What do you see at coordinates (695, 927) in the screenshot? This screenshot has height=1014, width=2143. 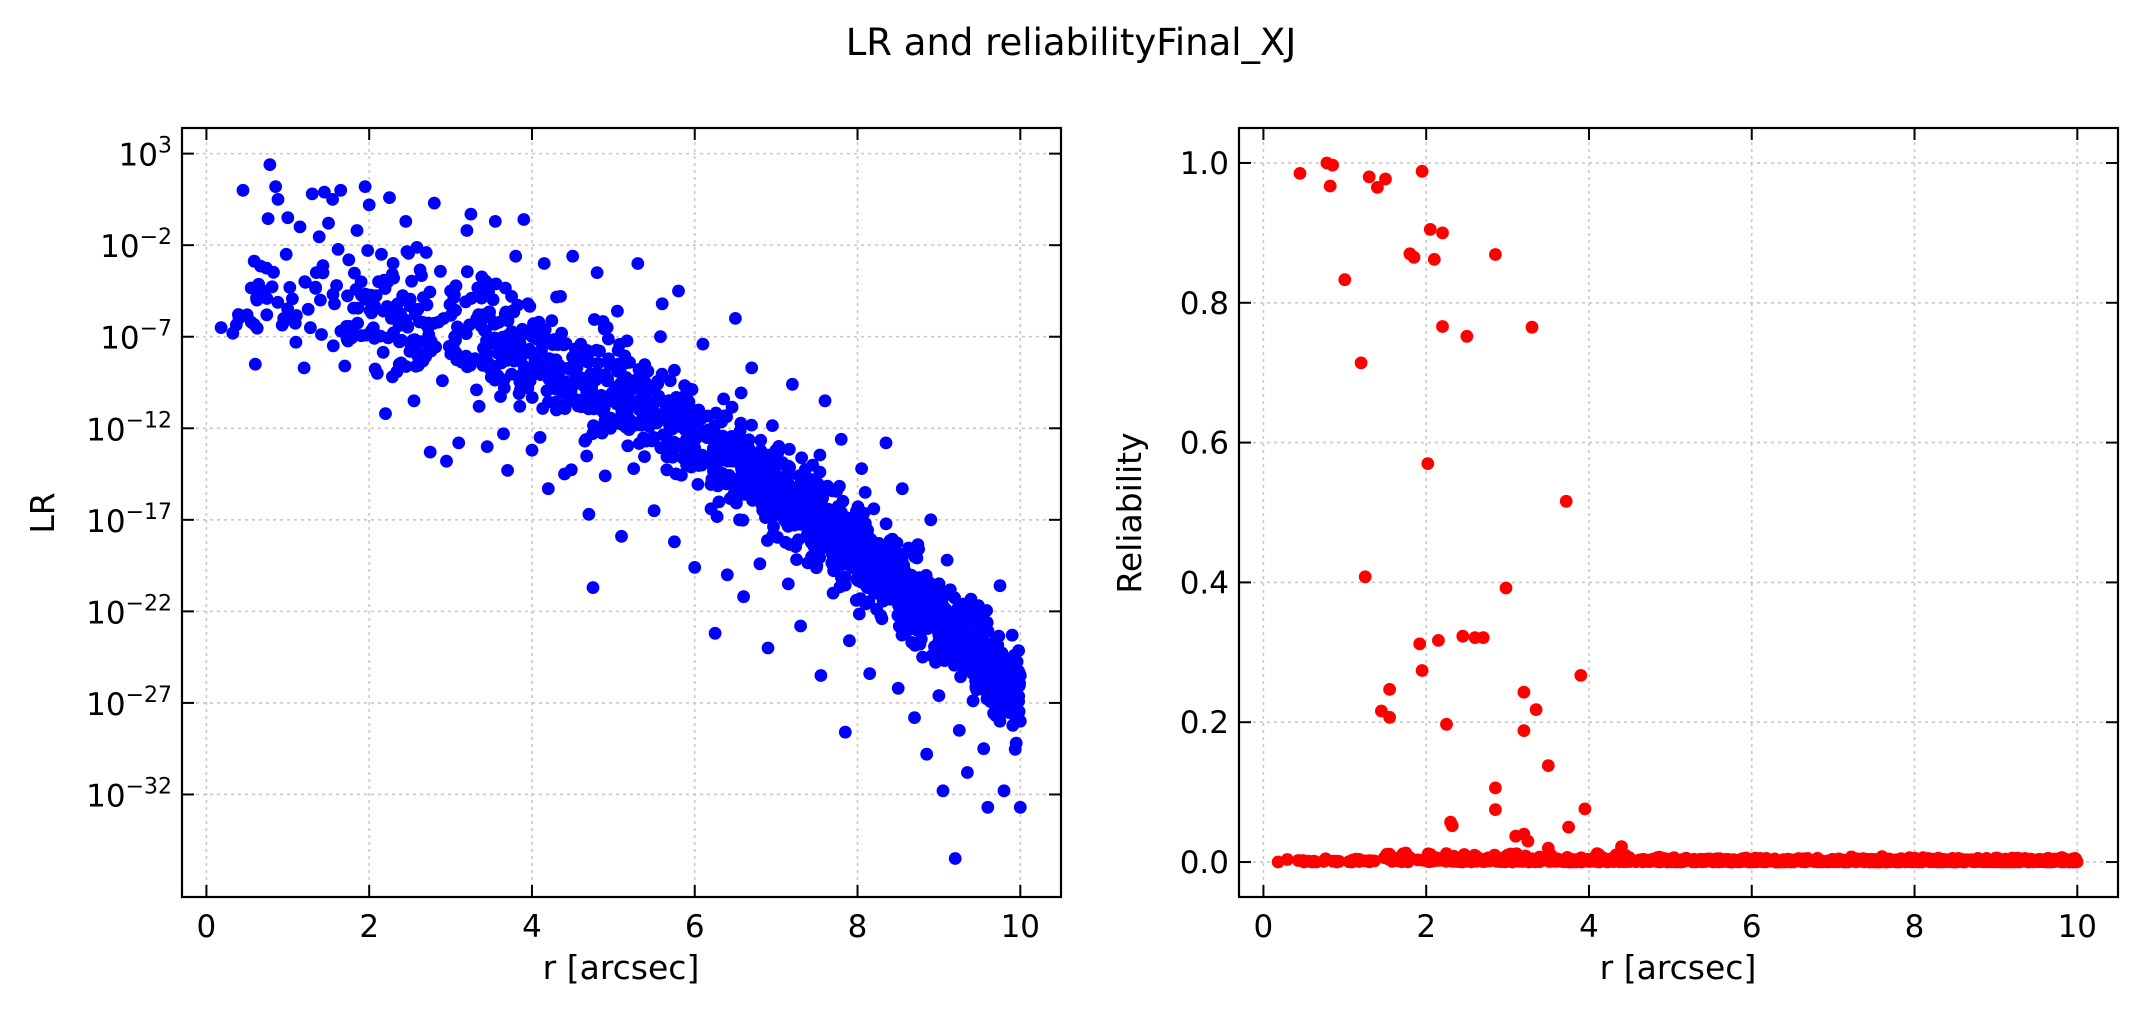 I see `lr-x-tick-label: 6` at bounding box center [695, 927].